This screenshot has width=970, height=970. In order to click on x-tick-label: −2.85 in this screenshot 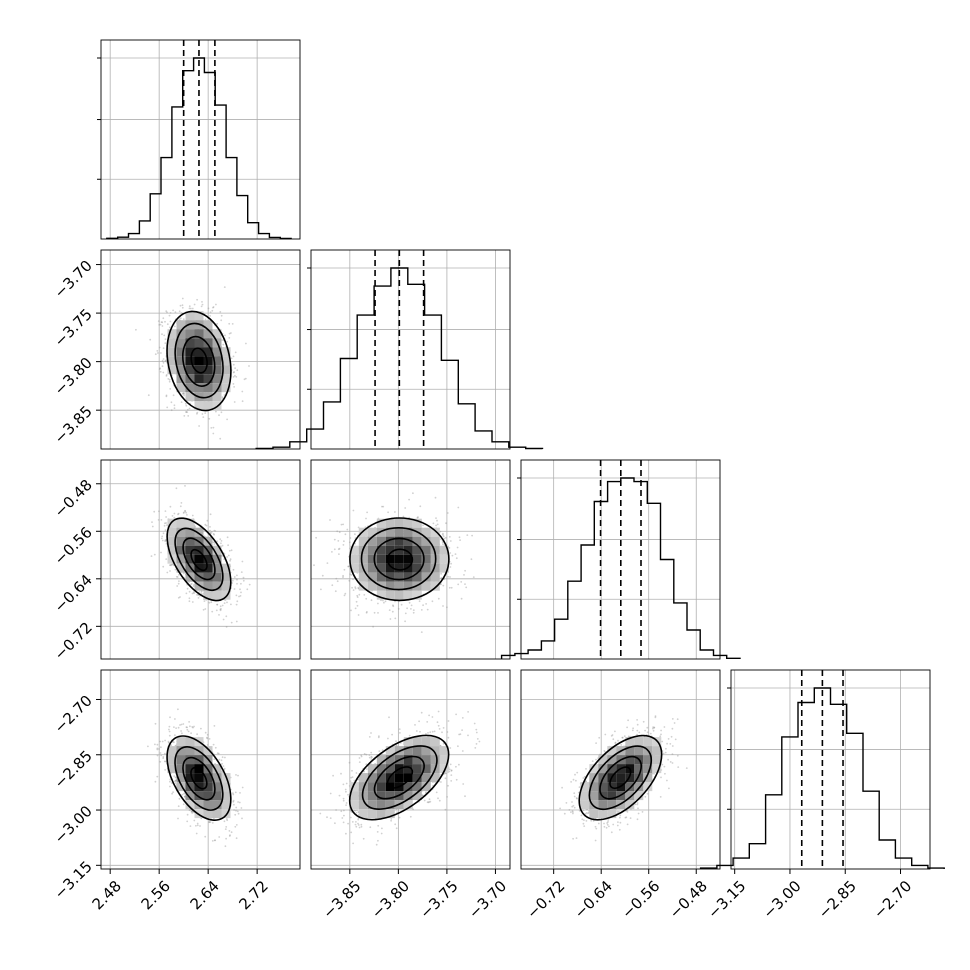, I will do `click(837, 899)`.